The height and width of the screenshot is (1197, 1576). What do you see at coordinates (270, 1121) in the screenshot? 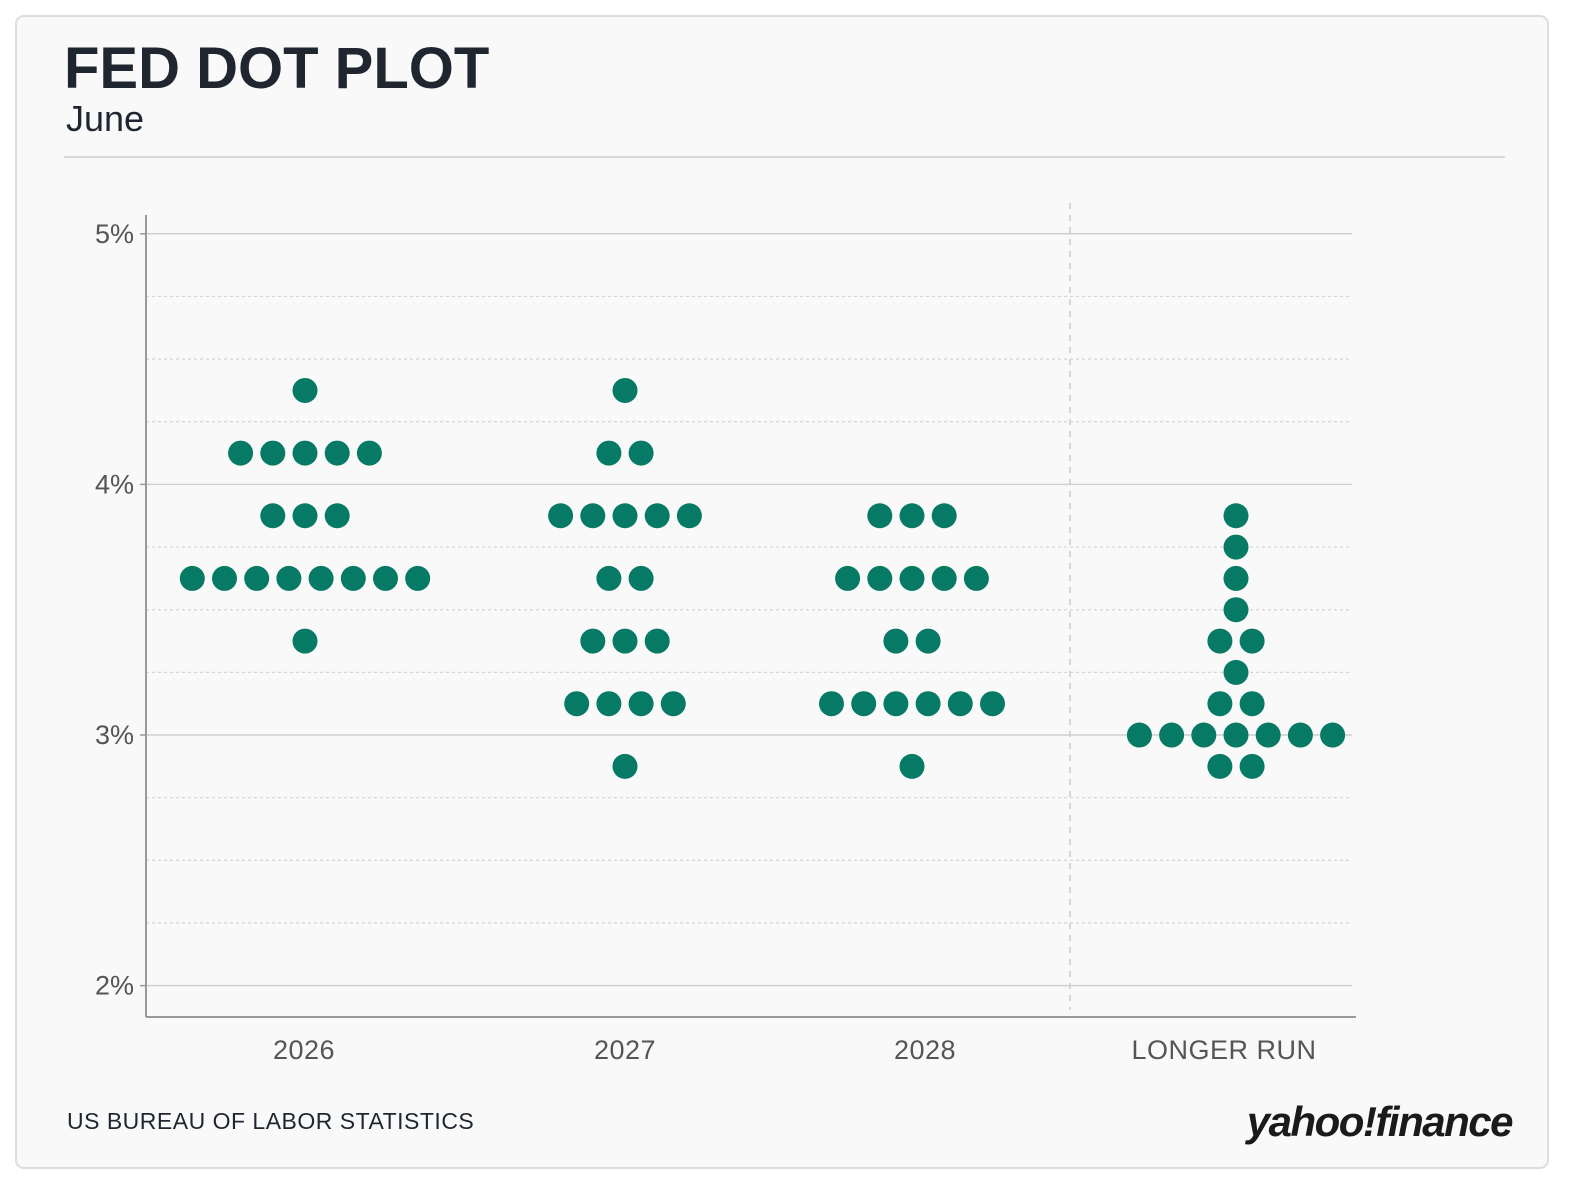
I see `source: US BUREAU OF LABOR STATISTICS` at bounding box center [270, 1121].